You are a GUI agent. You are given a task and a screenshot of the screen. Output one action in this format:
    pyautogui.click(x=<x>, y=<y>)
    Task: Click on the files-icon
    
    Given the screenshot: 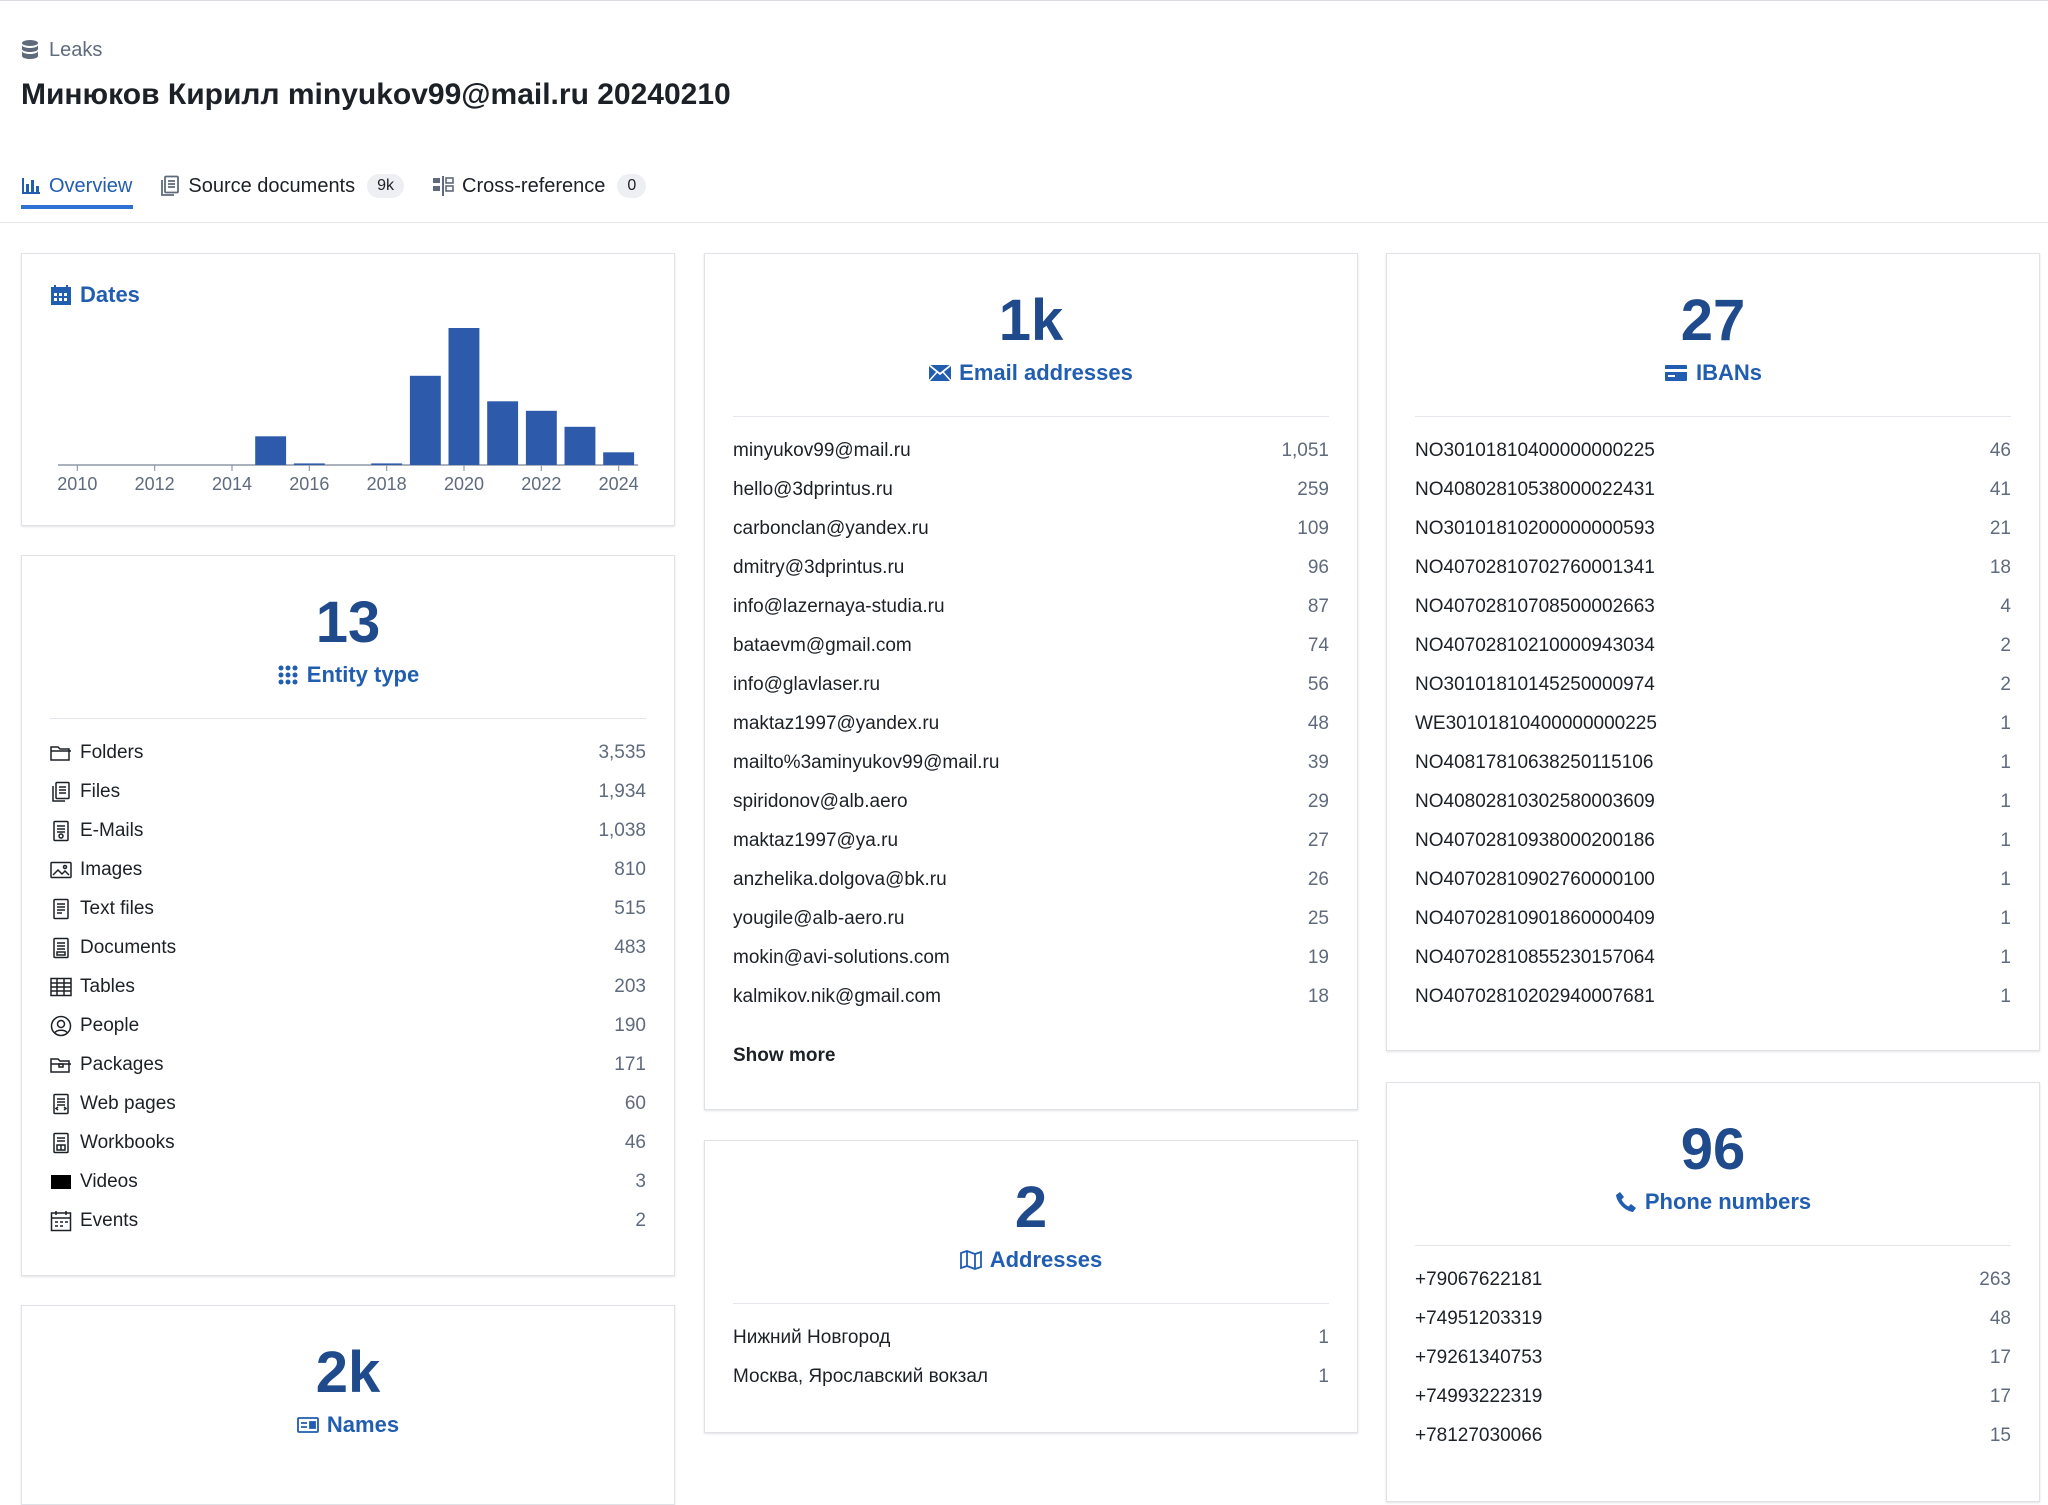 What is the action you would take?
    pyautogui.click(x=61, y=792)
    